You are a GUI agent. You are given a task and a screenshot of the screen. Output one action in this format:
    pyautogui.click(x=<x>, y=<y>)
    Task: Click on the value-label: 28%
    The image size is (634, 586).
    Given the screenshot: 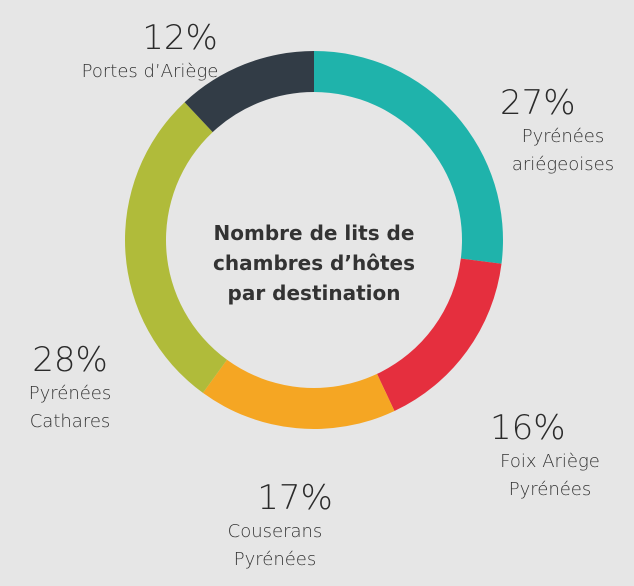 What is the action you would take?
    pyautogui.click(x=70, y=360)
    